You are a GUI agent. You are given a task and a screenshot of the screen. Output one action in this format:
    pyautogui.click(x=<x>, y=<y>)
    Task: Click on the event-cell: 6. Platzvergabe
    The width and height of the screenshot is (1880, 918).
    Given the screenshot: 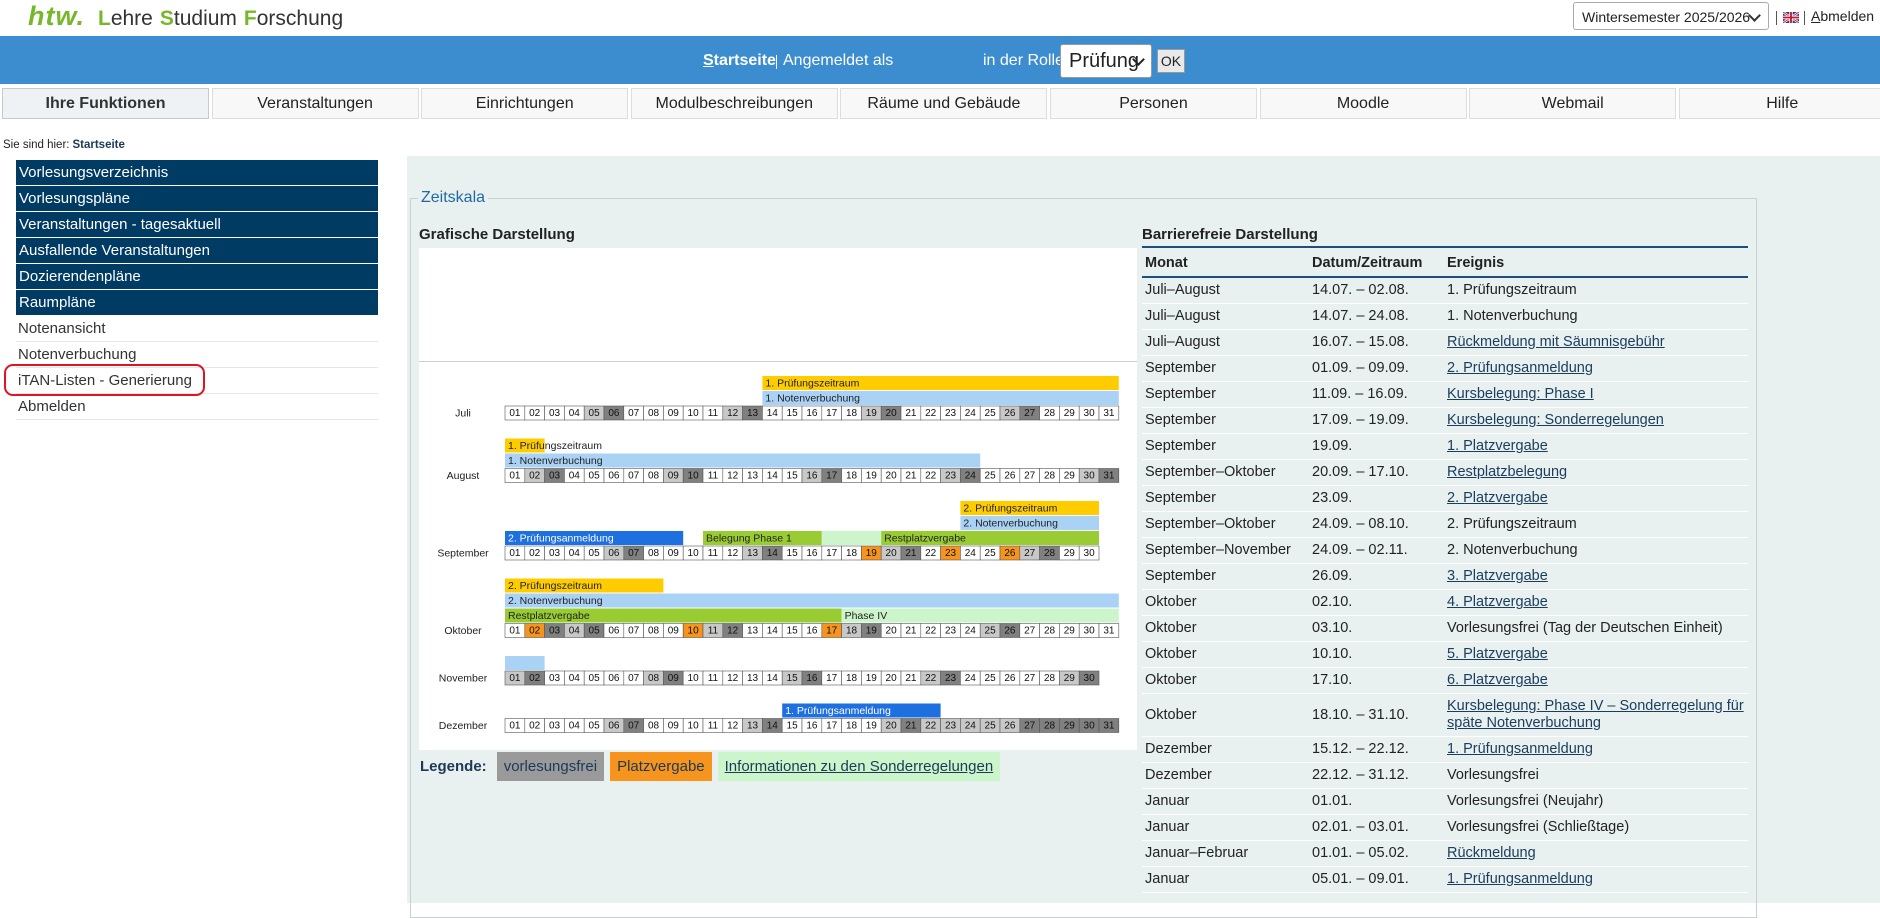 What is the action you would take?
    pyautogui.click(x=1596, y=680)
    